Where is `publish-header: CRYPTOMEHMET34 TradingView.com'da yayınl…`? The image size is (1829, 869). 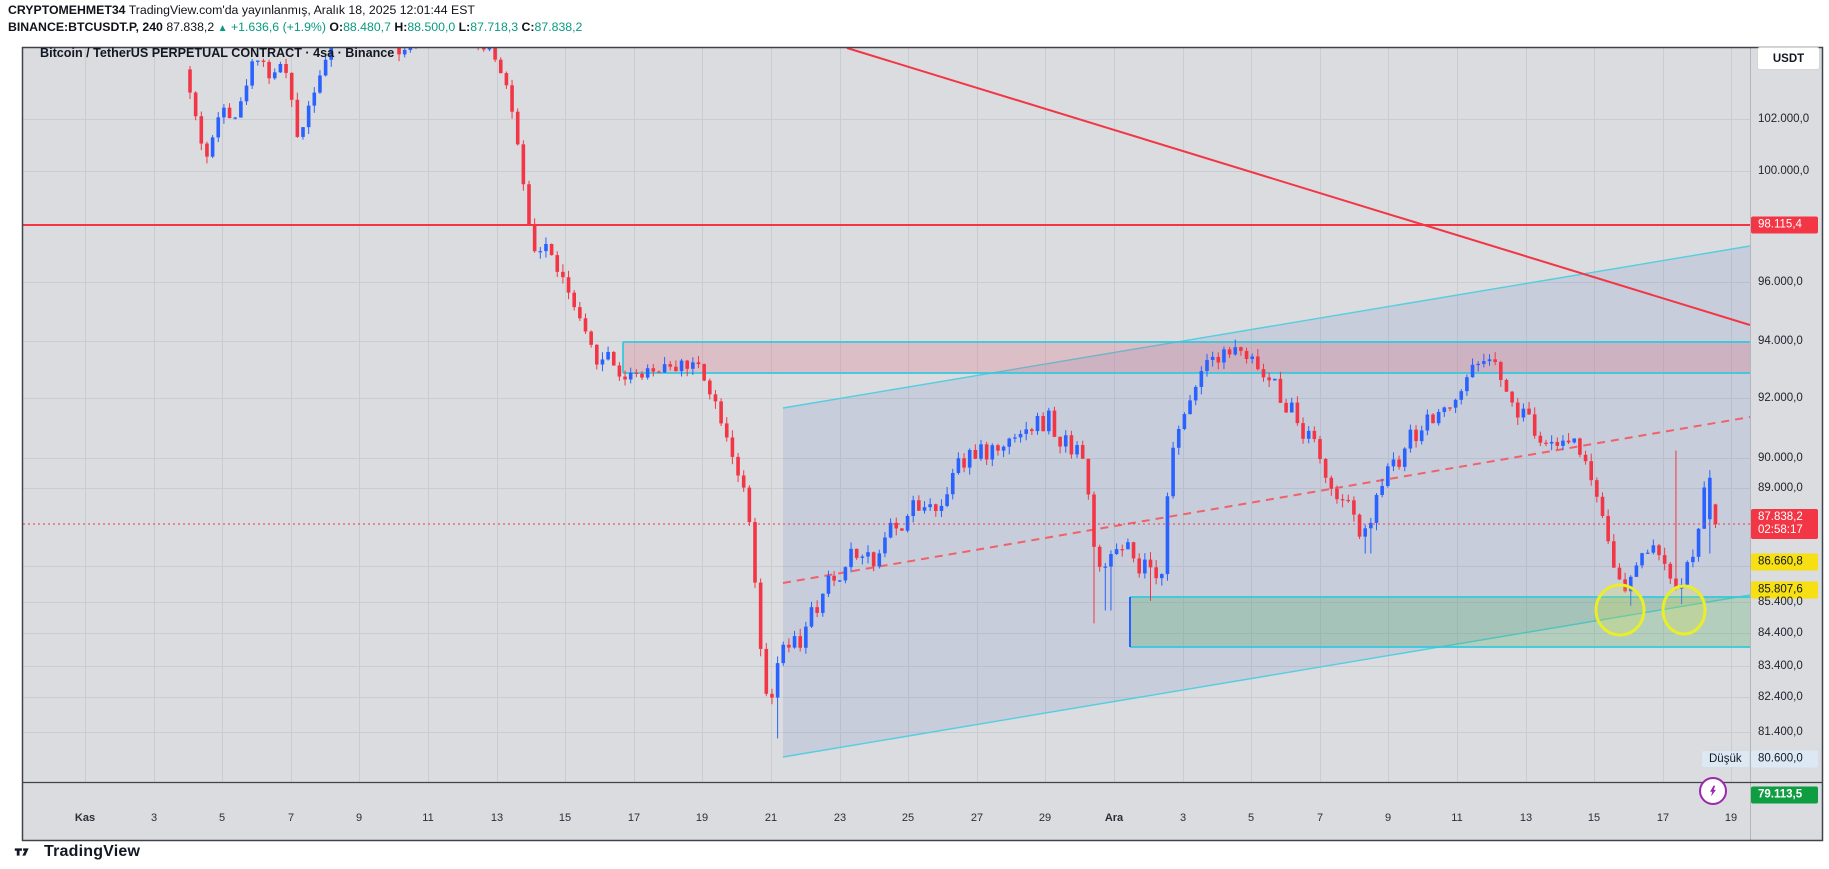 publish-header: CRYPTOMEHMET34 TradingView.com'da yayınl… is located at coordinates (241, 10).